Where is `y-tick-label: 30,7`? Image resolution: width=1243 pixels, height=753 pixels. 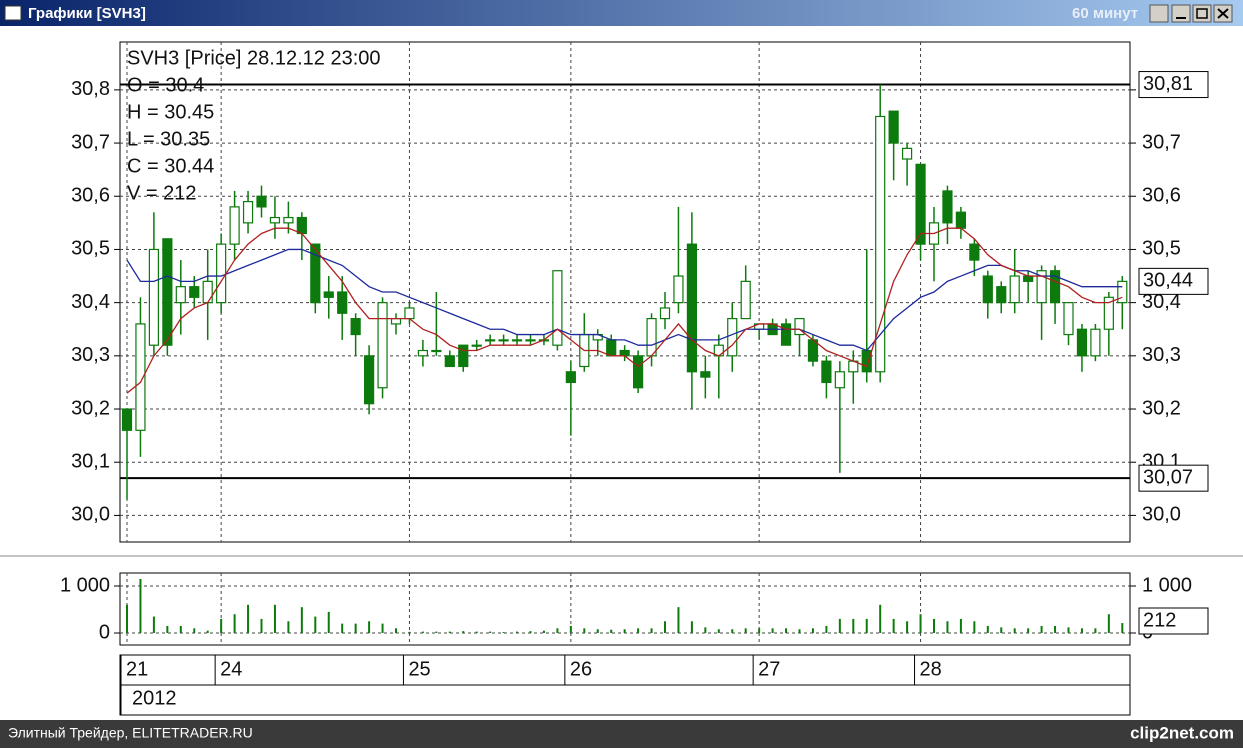
y-tick-label: 30,7 is located at coordinates (90, 142).